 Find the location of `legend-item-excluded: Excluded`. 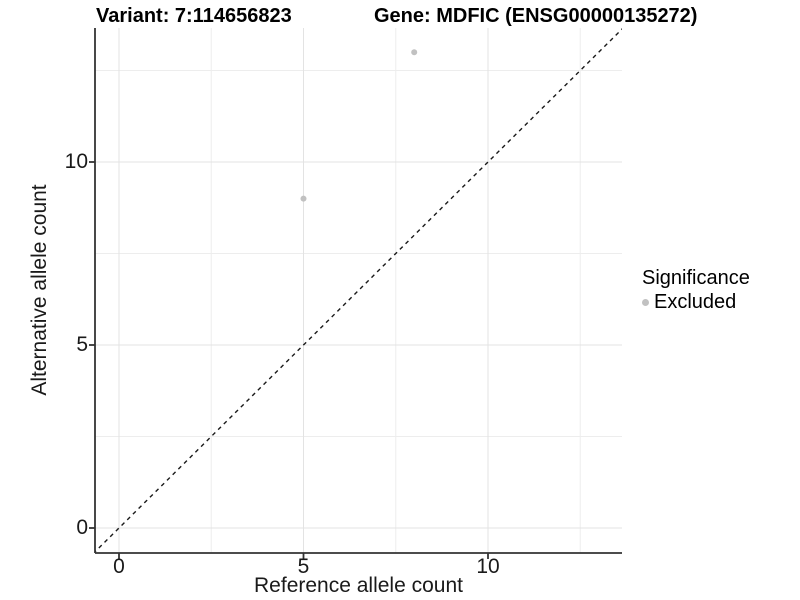

legend-item-excluded: Excluded is located at coordinates (696, 302).